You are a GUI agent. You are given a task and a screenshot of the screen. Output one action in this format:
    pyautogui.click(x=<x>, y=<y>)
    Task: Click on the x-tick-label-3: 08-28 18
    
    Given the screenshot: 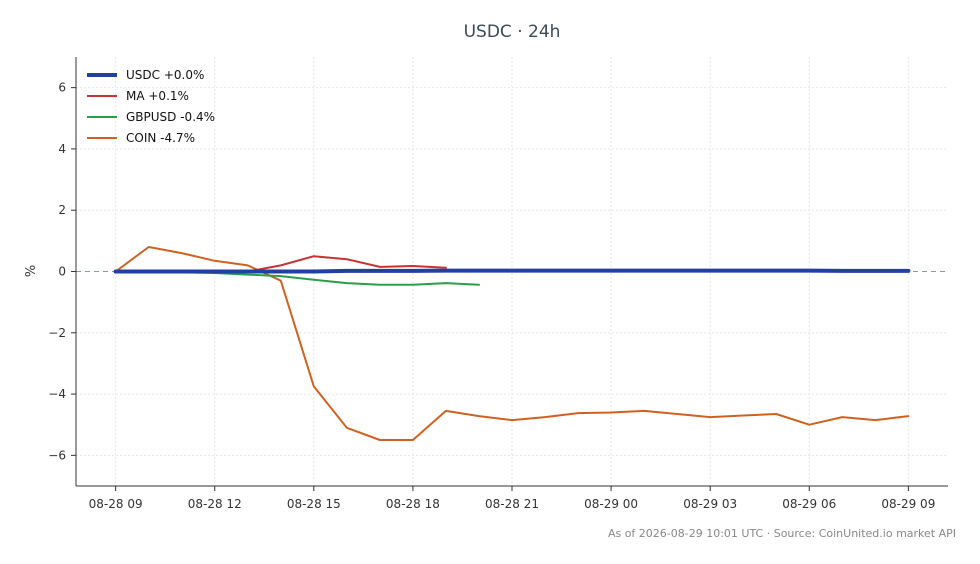 What is the action you would take?
    pyautogui.click(x=413, y=504)
    